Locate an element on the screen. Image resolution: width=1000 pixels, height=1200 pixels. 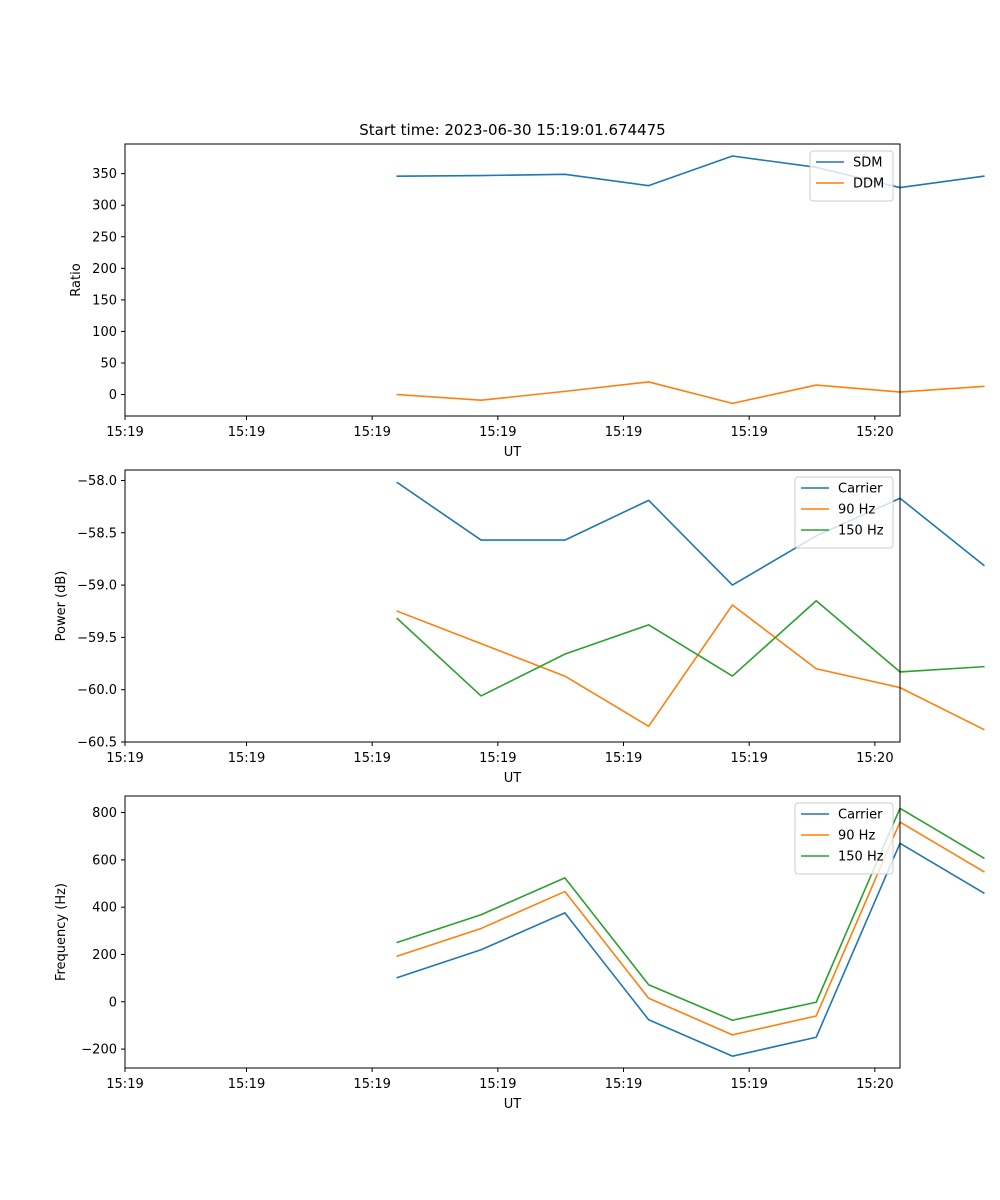
y-tick-label: 100 is located at coordinates (104, 332).